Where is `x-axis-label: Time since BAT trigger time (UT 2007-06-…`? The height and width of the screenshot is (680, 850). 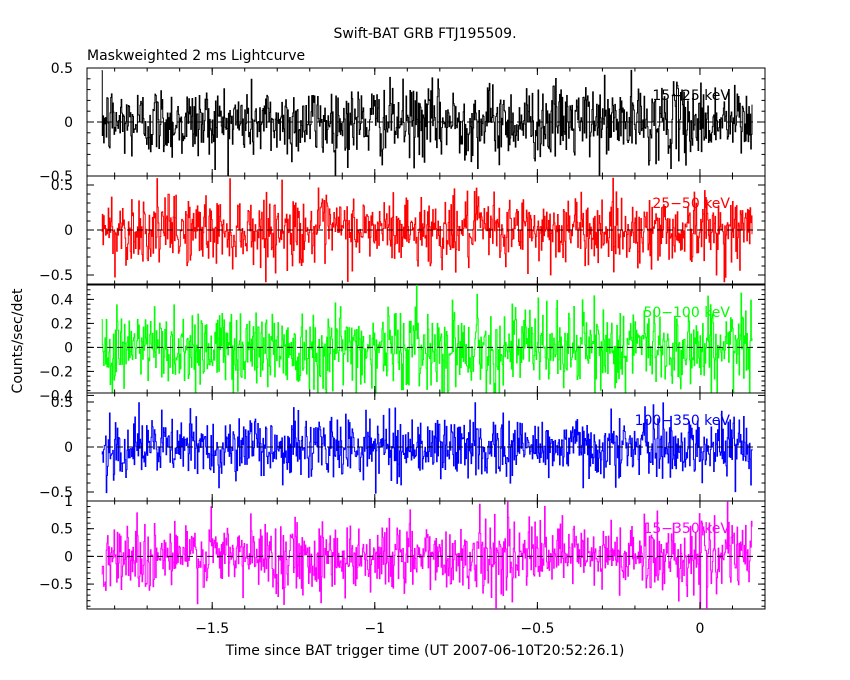
x-axis-label: Time since BAT trigger time (UT 2007-06-… is located at coordinates (425, 651).